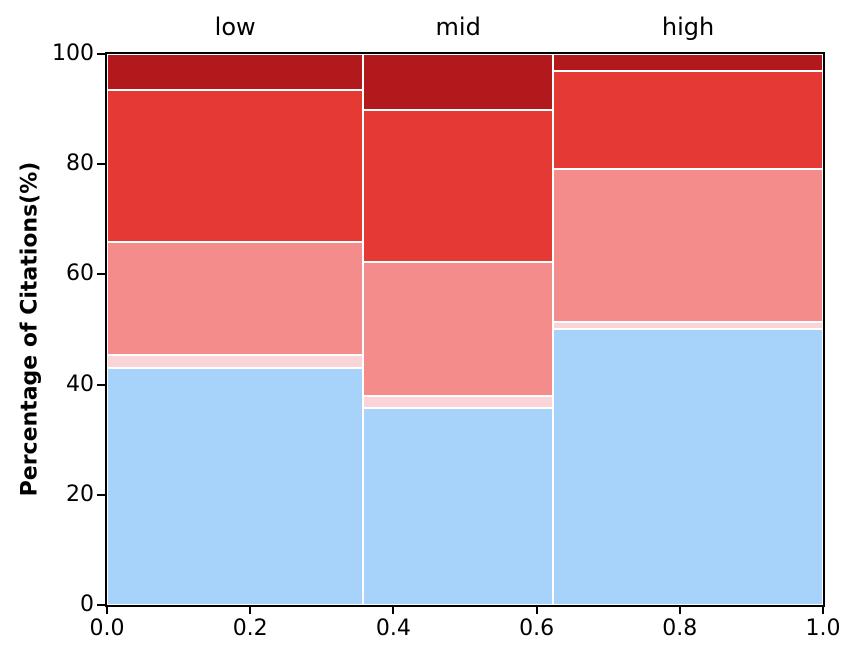  Describe the element at coordinates (107, 628) in the screenshot. I see `x-tick-label-0.0: 0.0` at that location.